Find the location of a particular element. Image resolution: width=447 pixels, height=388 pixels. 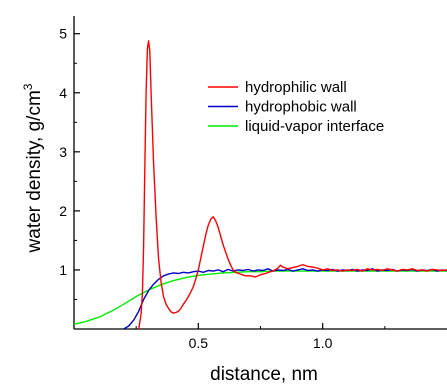

y-tick-label: 4 is located at coordinates (63, 93).